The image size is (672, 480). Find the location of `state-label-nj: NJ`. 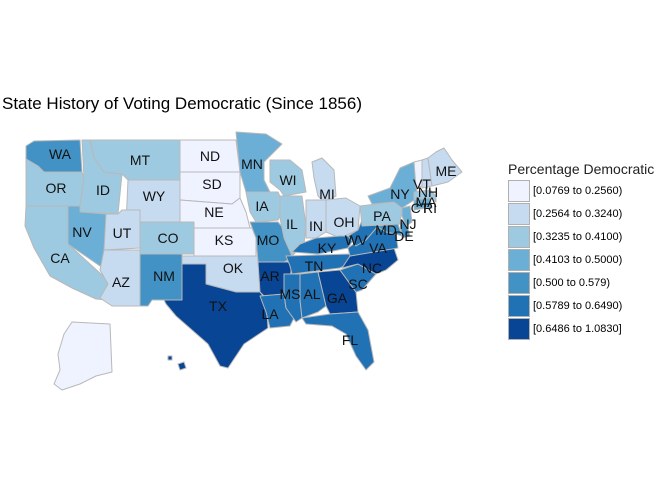

state-label-nj: NJ is located at coordinates (407, 224).